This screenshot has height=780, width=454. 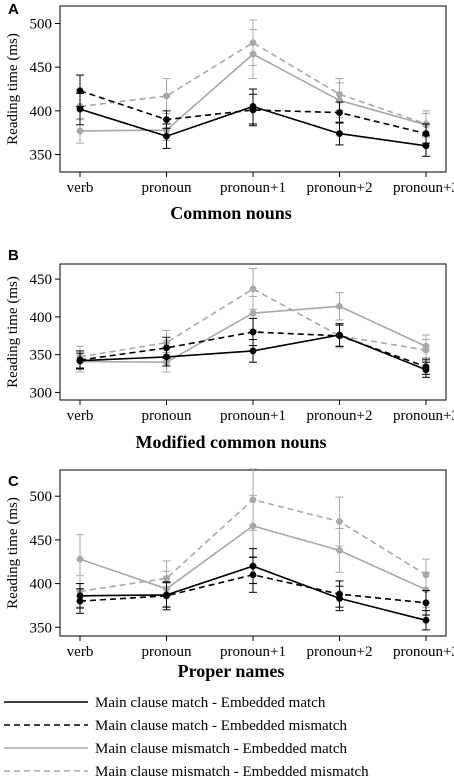 I want to click on y-tick-label: 300, so click(x=41, y=393).